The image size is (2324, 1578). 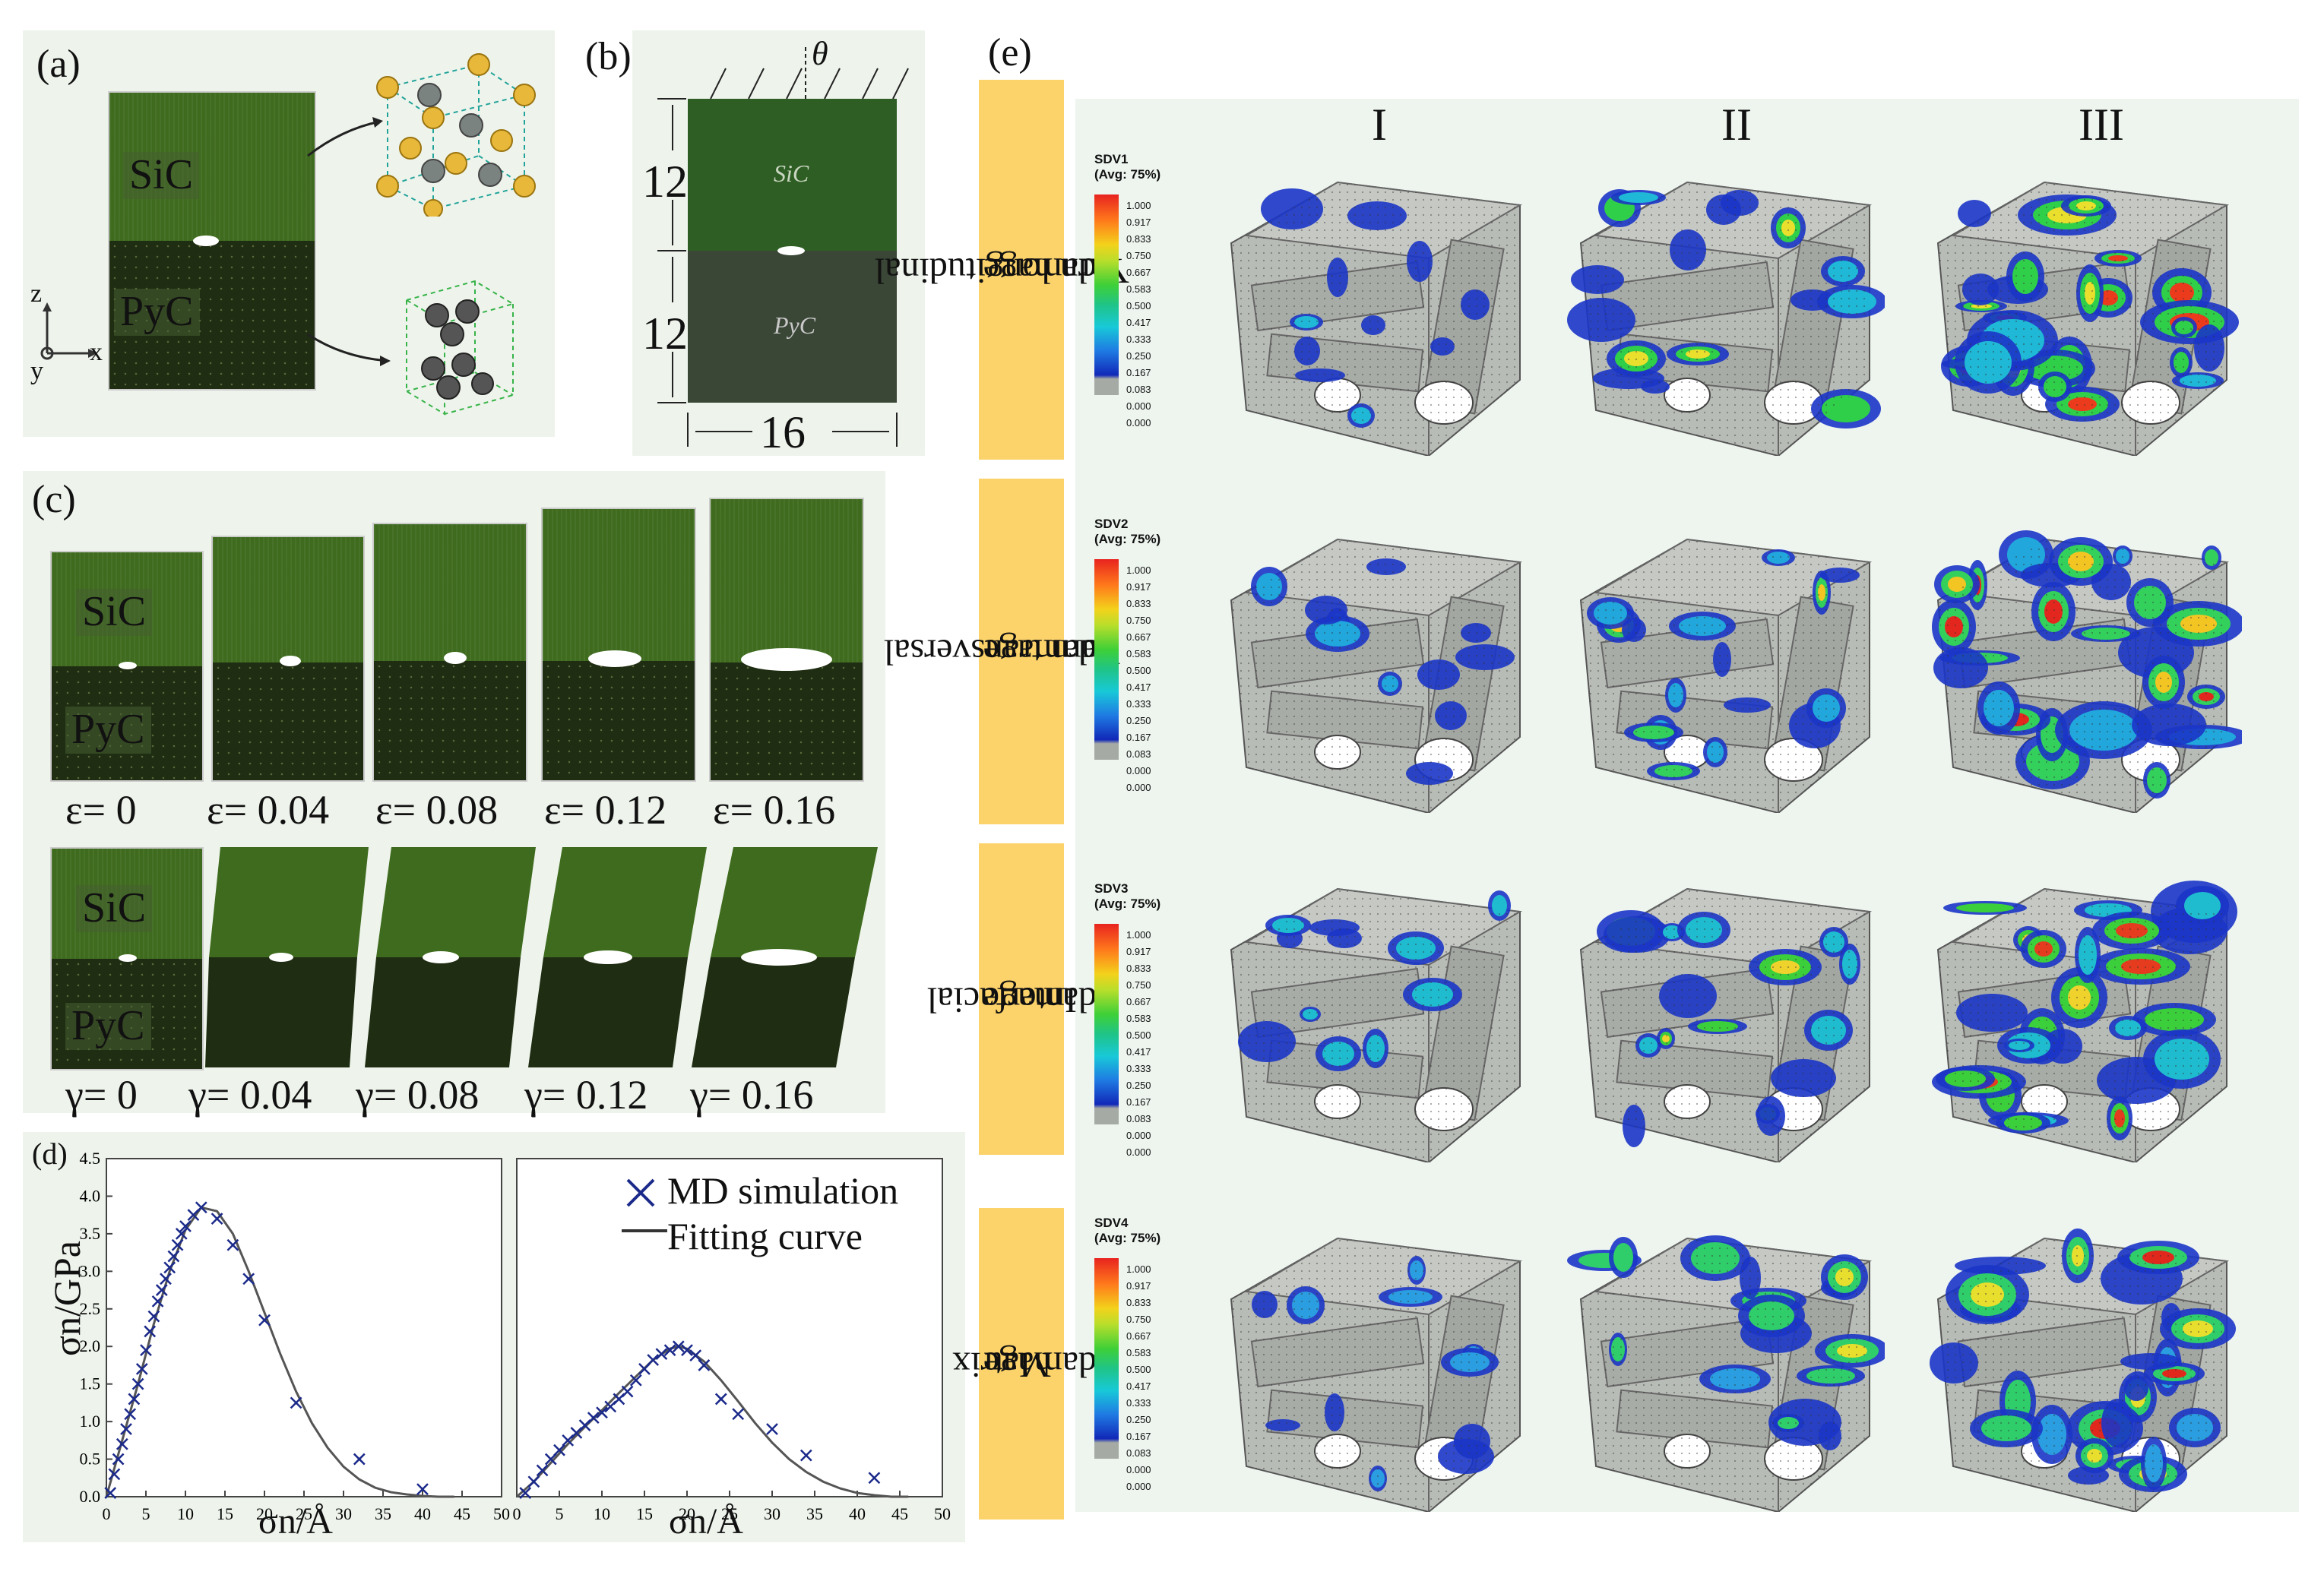 What do you see at coordinates (157, 312) in the screenshot?
I see `panel-a-pyc-label: PyC` at bounding box center [157, 312].